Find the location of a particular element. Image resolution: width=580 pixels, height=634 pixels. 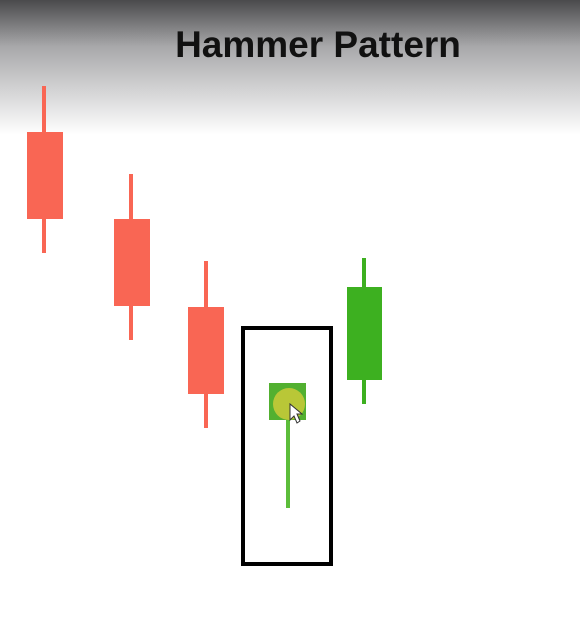

cursor is located at coordinates (296, 413).